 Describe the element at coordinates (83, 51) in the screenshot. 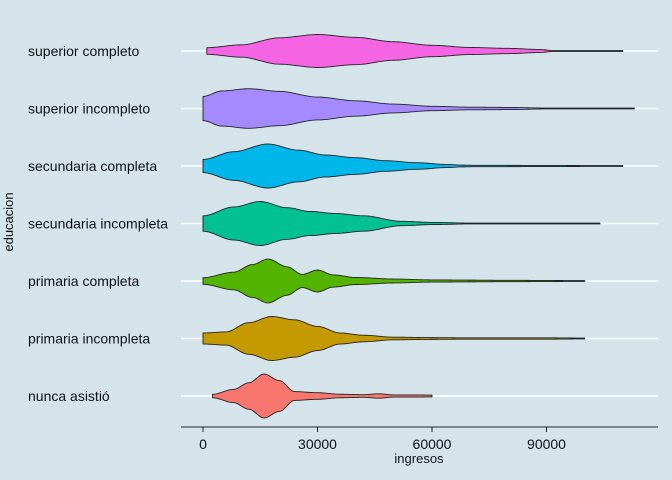

I see `y-tick-label: superior completo` at that location.